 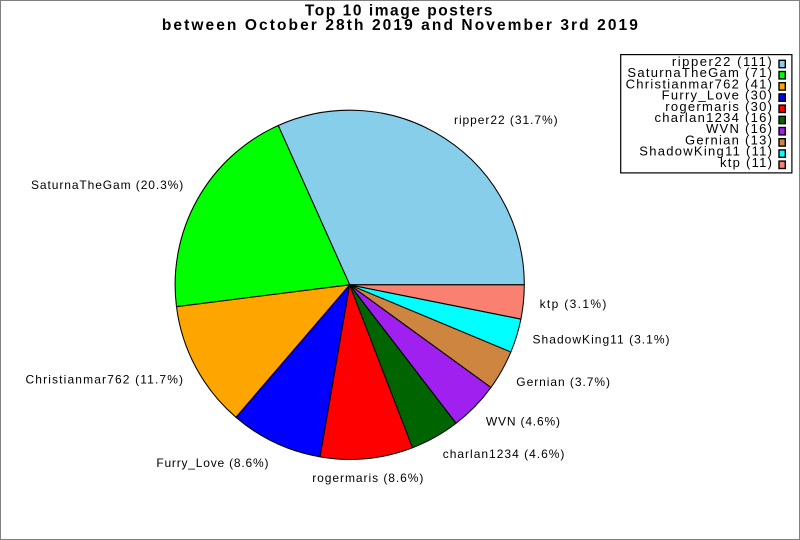 What do you see at coordinates (504, 454) in the screenshot?
I see `svg-text: charlan1234 (4.6%)` at bounding box center [504, 454].